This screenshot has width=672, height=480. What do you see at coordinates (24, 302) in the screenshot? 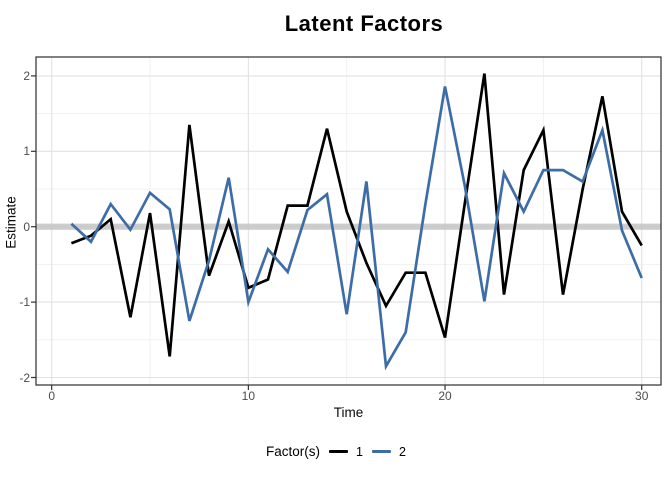
I see `y-tick-label: -1` at bounding box center [24, 302].